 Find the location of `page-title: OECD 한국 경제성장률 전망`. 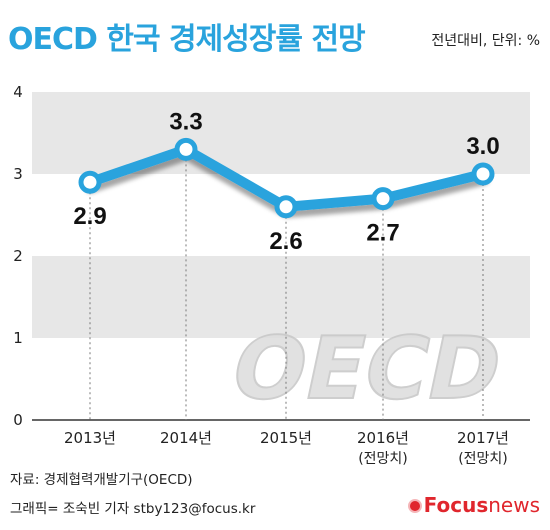

page-title: OECD 한국 경제성장률 전망 is located at coordinates (187, 39).